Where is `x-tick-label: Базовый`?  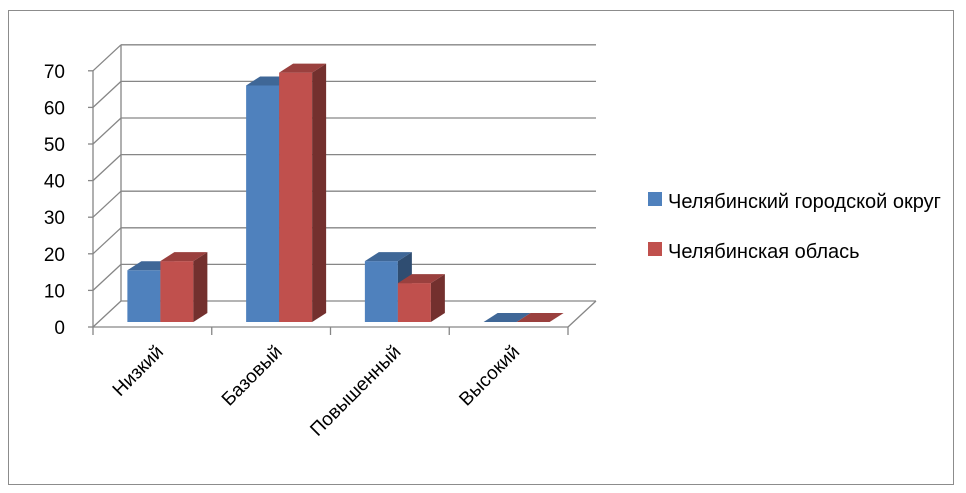
x-tick-label: Базовый is located at coordinates (252, 376).